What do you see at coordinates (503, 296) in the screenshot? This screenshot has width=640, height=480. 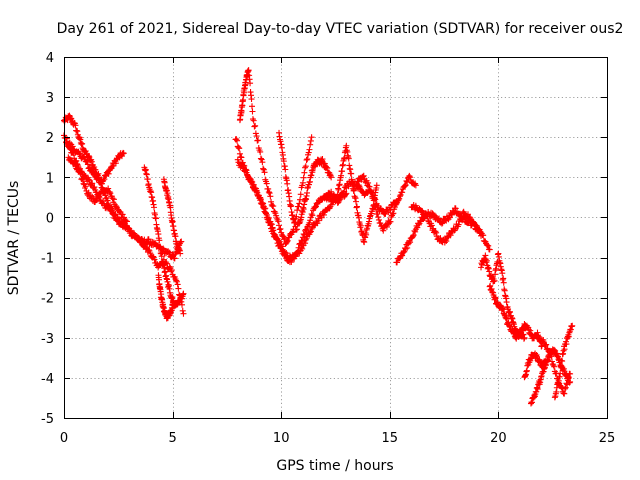 I see `series-arc17` at bounding box center [503, 296].